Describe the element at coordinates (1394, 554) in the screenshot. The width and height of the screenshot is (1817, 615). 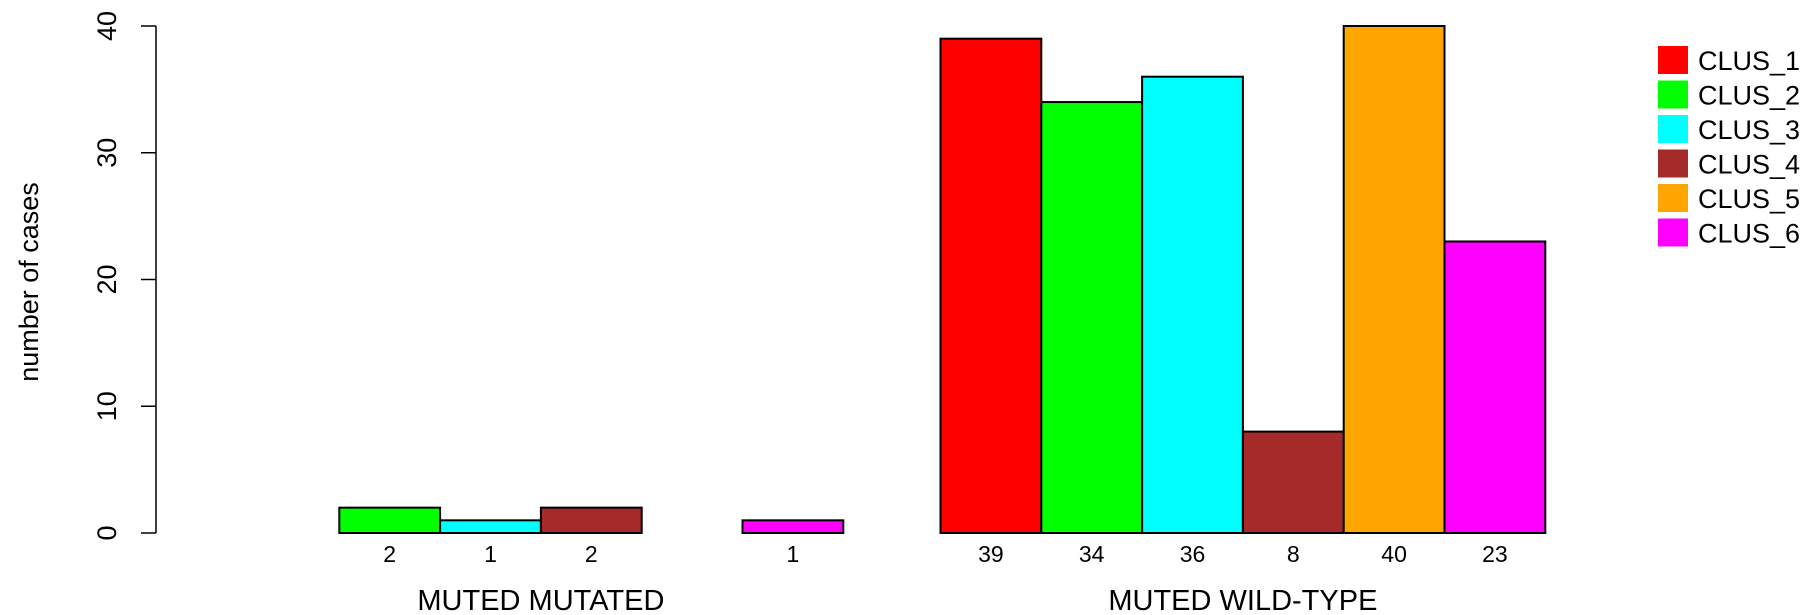
I see `bar-value-label: 40` at that location.